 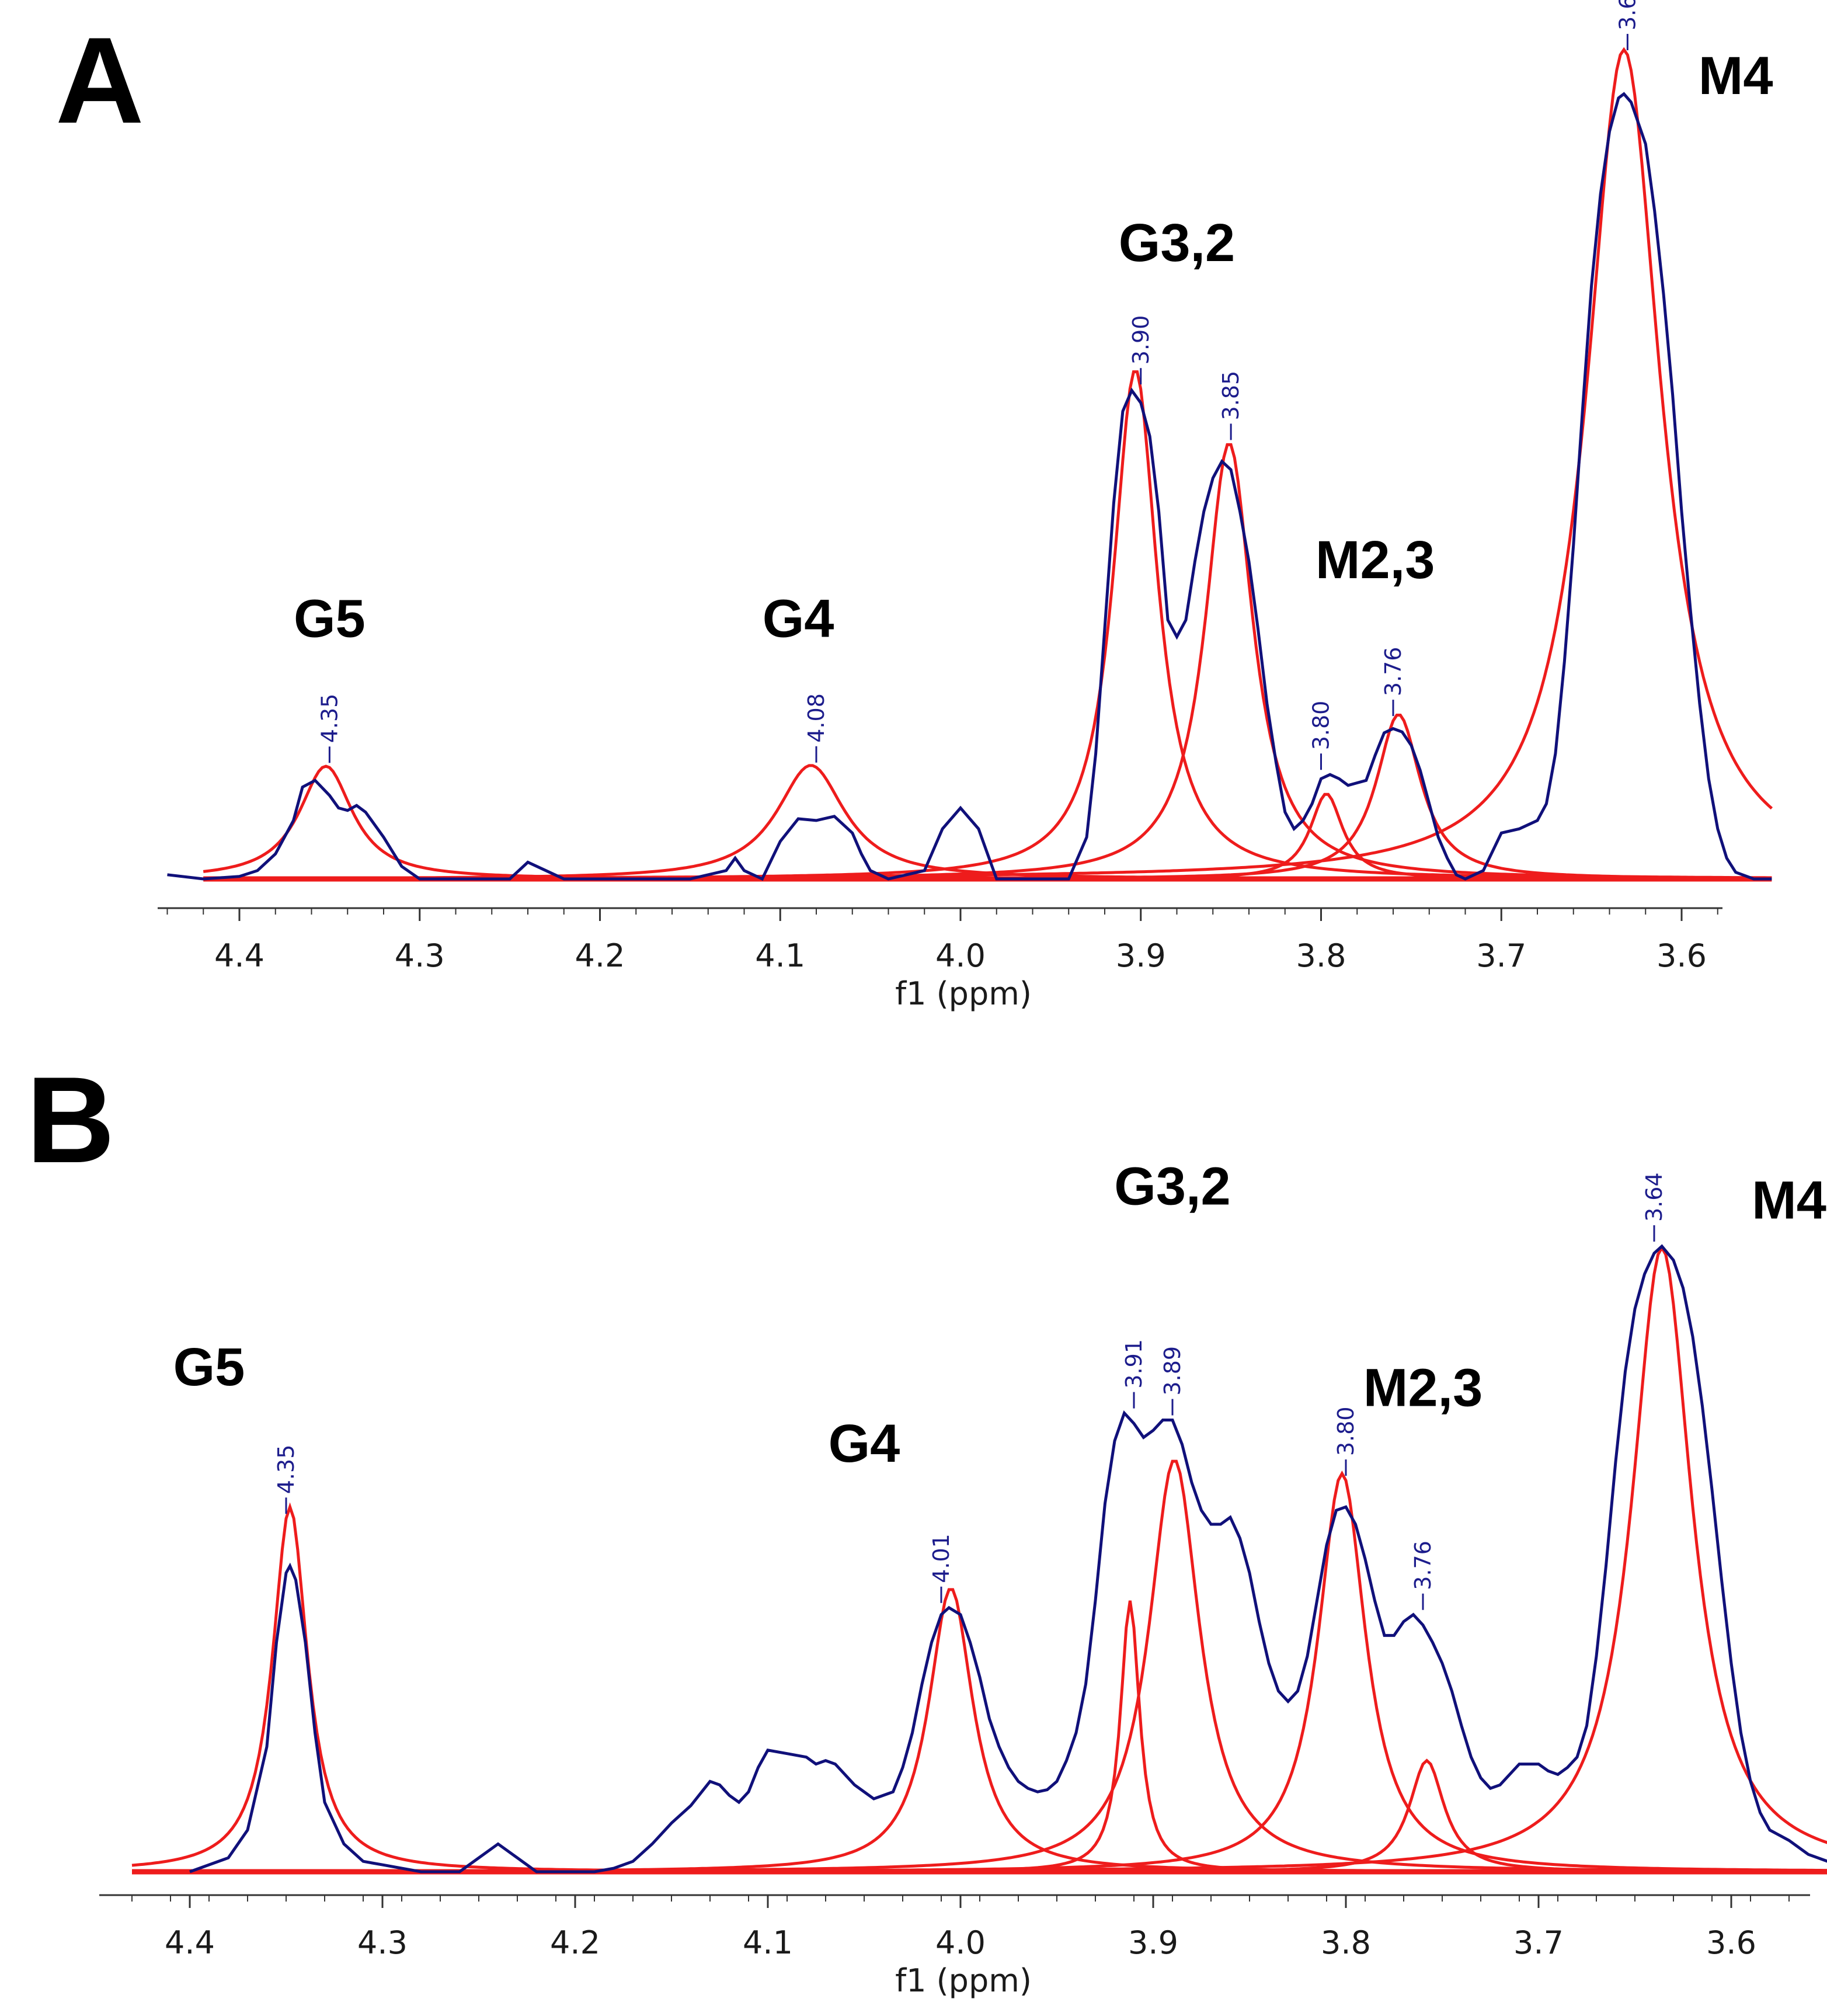 I want to click on panel-b-tick-label: 4.1, so click(x=768, y=1942).